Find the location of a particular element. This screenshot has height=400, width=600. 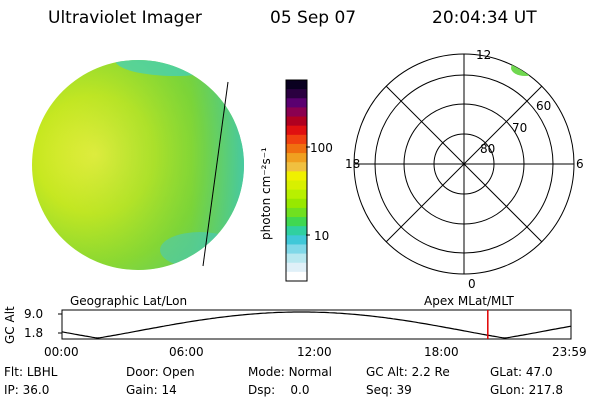

status-dsp: Dsp: 0.0 is located at coordinates (279, 390).